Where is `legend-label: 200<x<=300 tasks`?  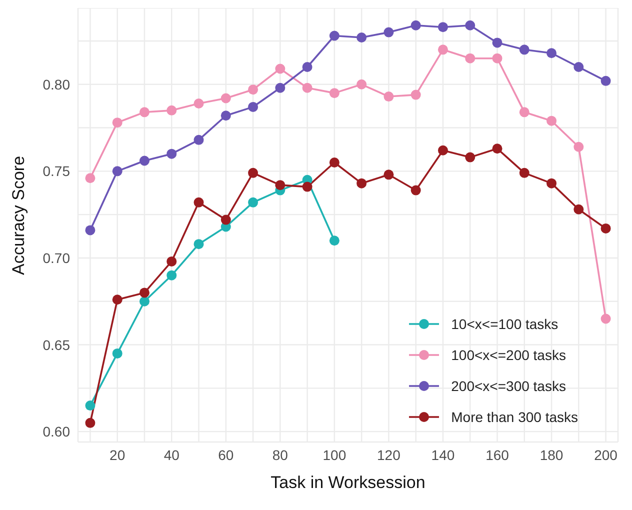 legend-label: 200<x<=300 tasks is located at coordinates (508, 386).